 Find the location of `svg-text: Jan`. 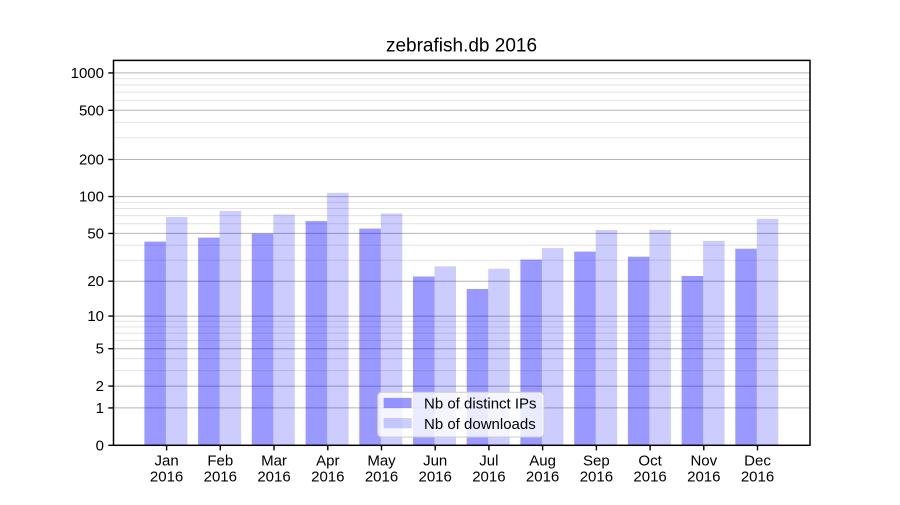

svg-text: Jan is located at coordinates (167, 460).